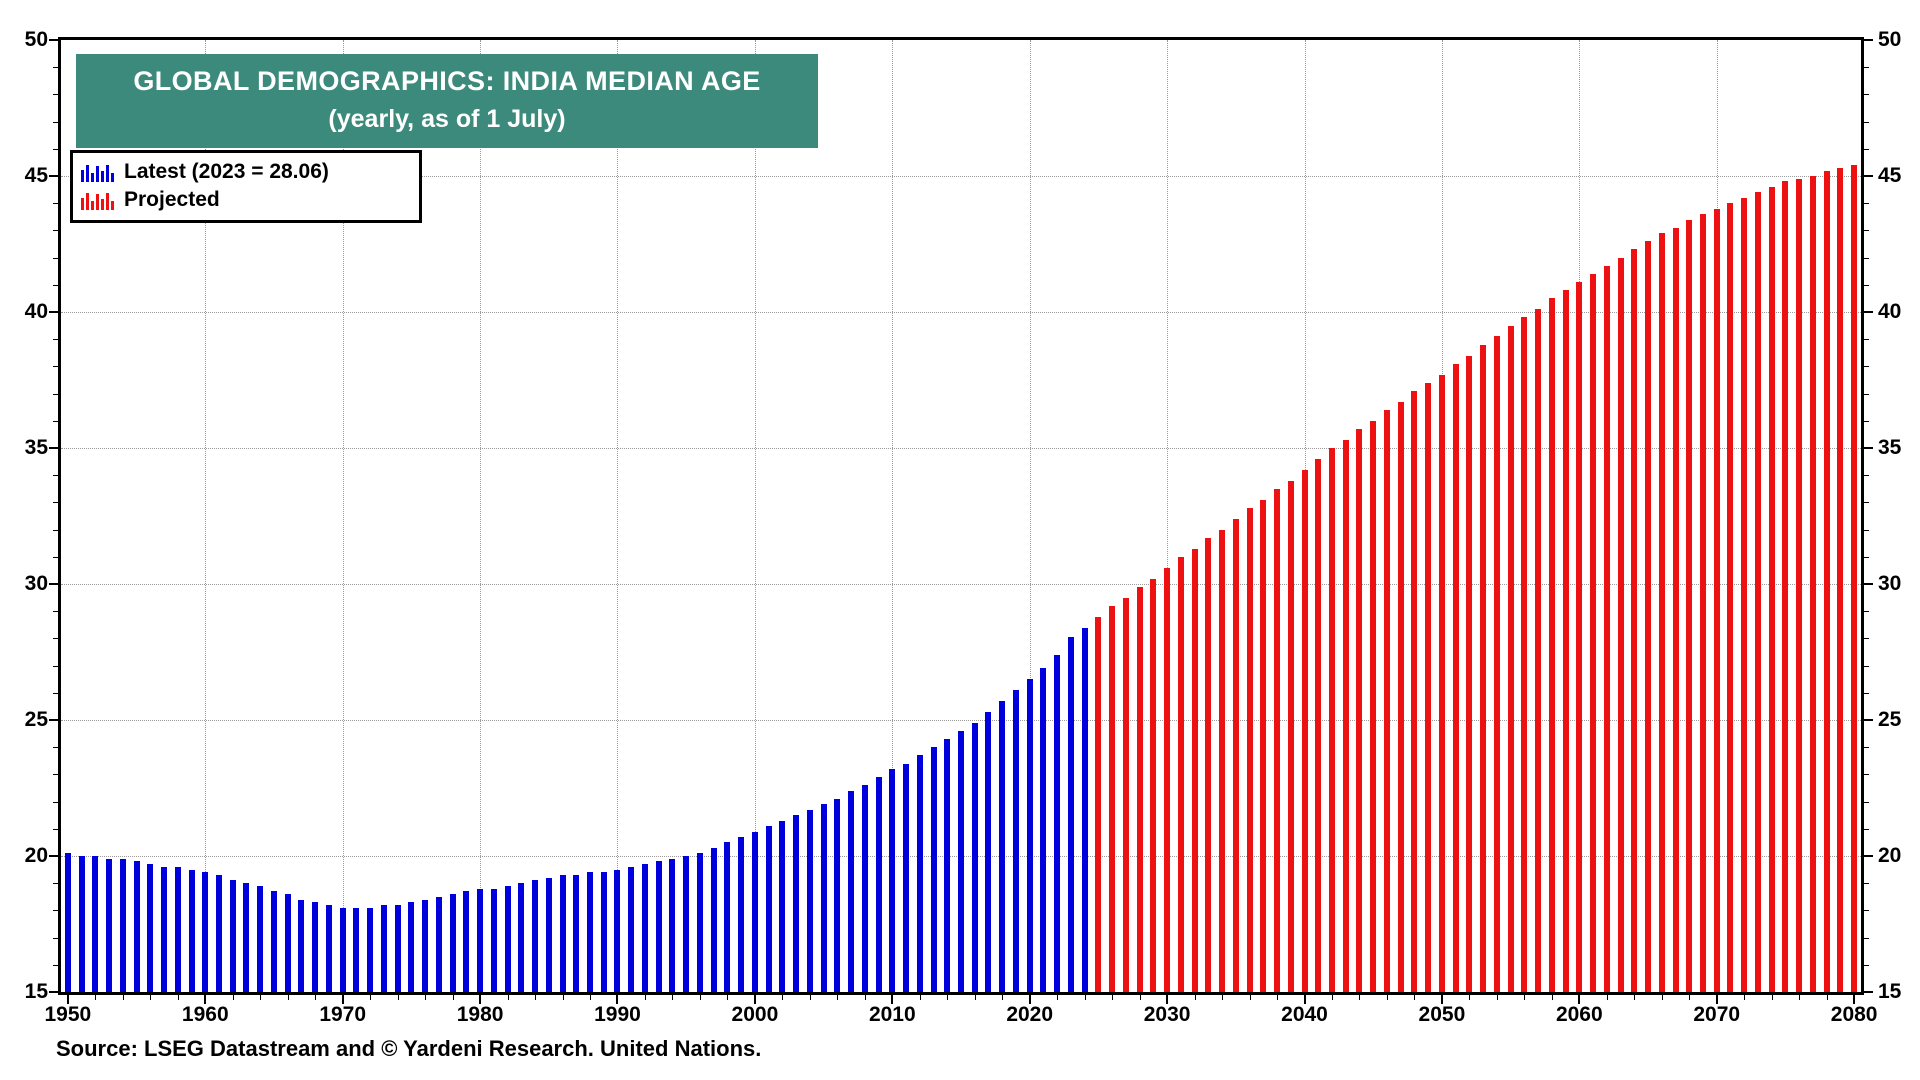 The image size is (1920, 1080). I want to click on legend-label-latest: Latest (2023 = 28.06), so click(226, 171).